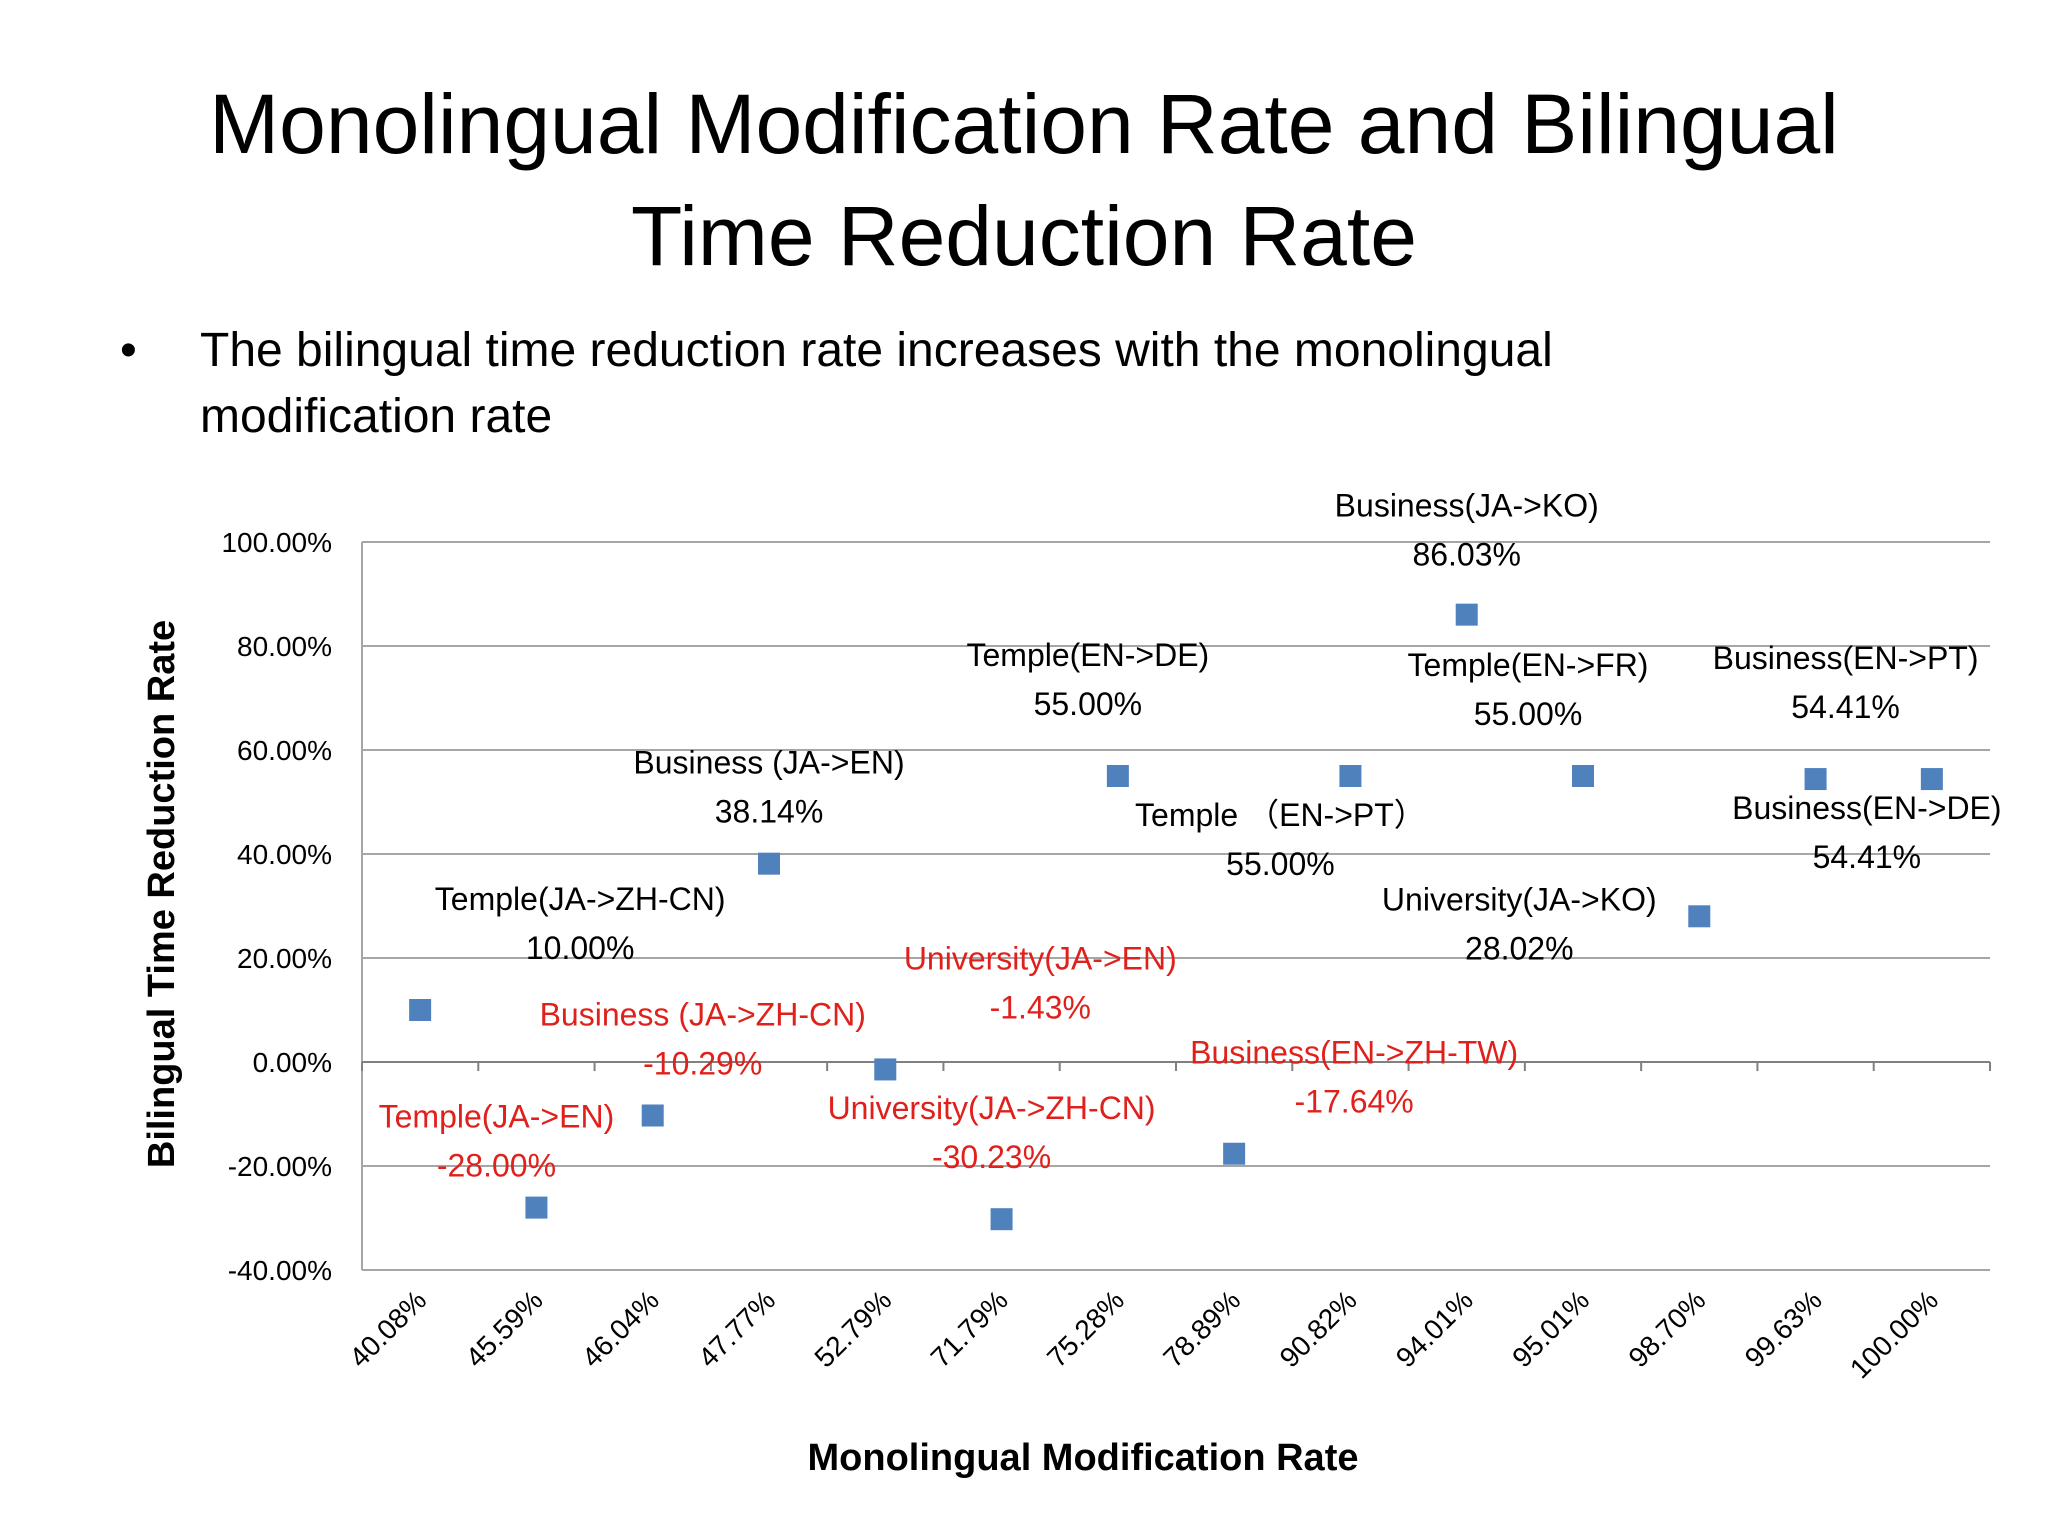 This screenshot has width=2048, height=1536. I want to click on x-tick-label: 52.79%, so click(852, 1328).